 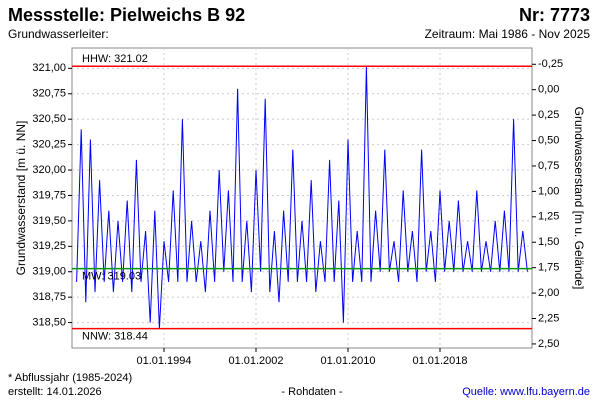 What do you see at coordinates (115, 337) in the screenshot?
I see `reference-label: NNW: 318.44` at bounding box center [115, 337].